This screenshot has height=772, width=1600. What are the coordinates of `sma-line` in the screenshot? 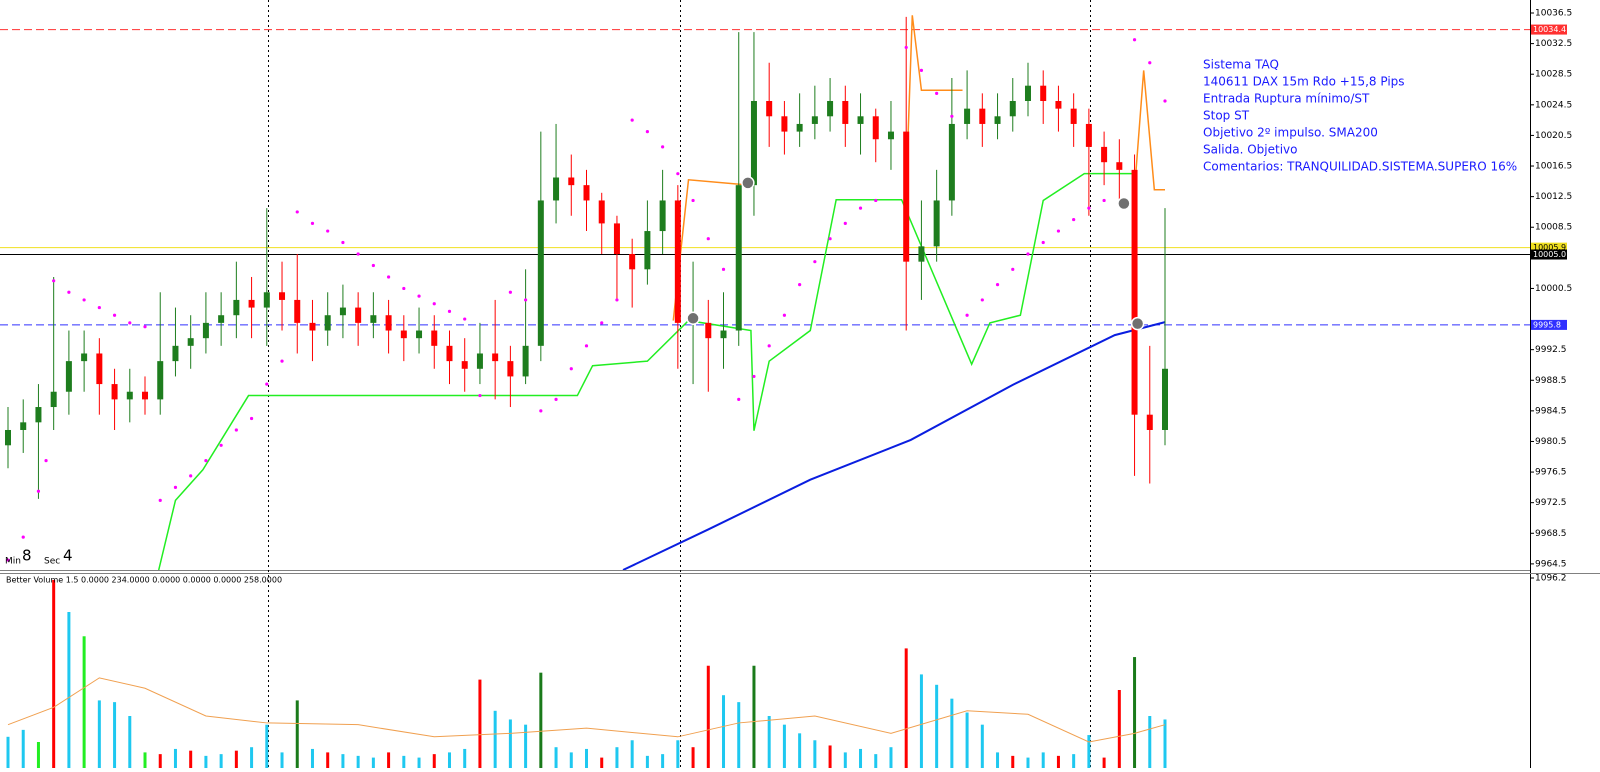 It's located at (894, 445).